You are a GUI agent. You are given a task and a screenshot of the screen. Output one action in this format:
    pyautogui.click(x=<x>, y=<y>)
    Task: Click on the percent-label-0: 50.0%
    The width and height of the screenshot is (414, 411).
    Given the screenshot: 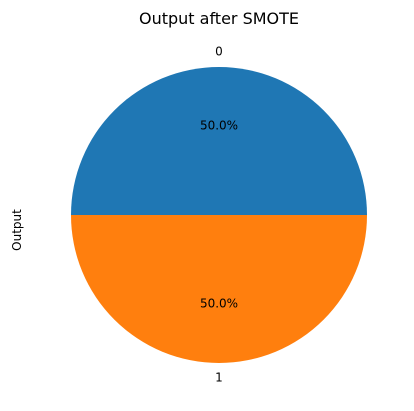 What is the action you would take?
    pyautogui.click(x=219, y=126)
    